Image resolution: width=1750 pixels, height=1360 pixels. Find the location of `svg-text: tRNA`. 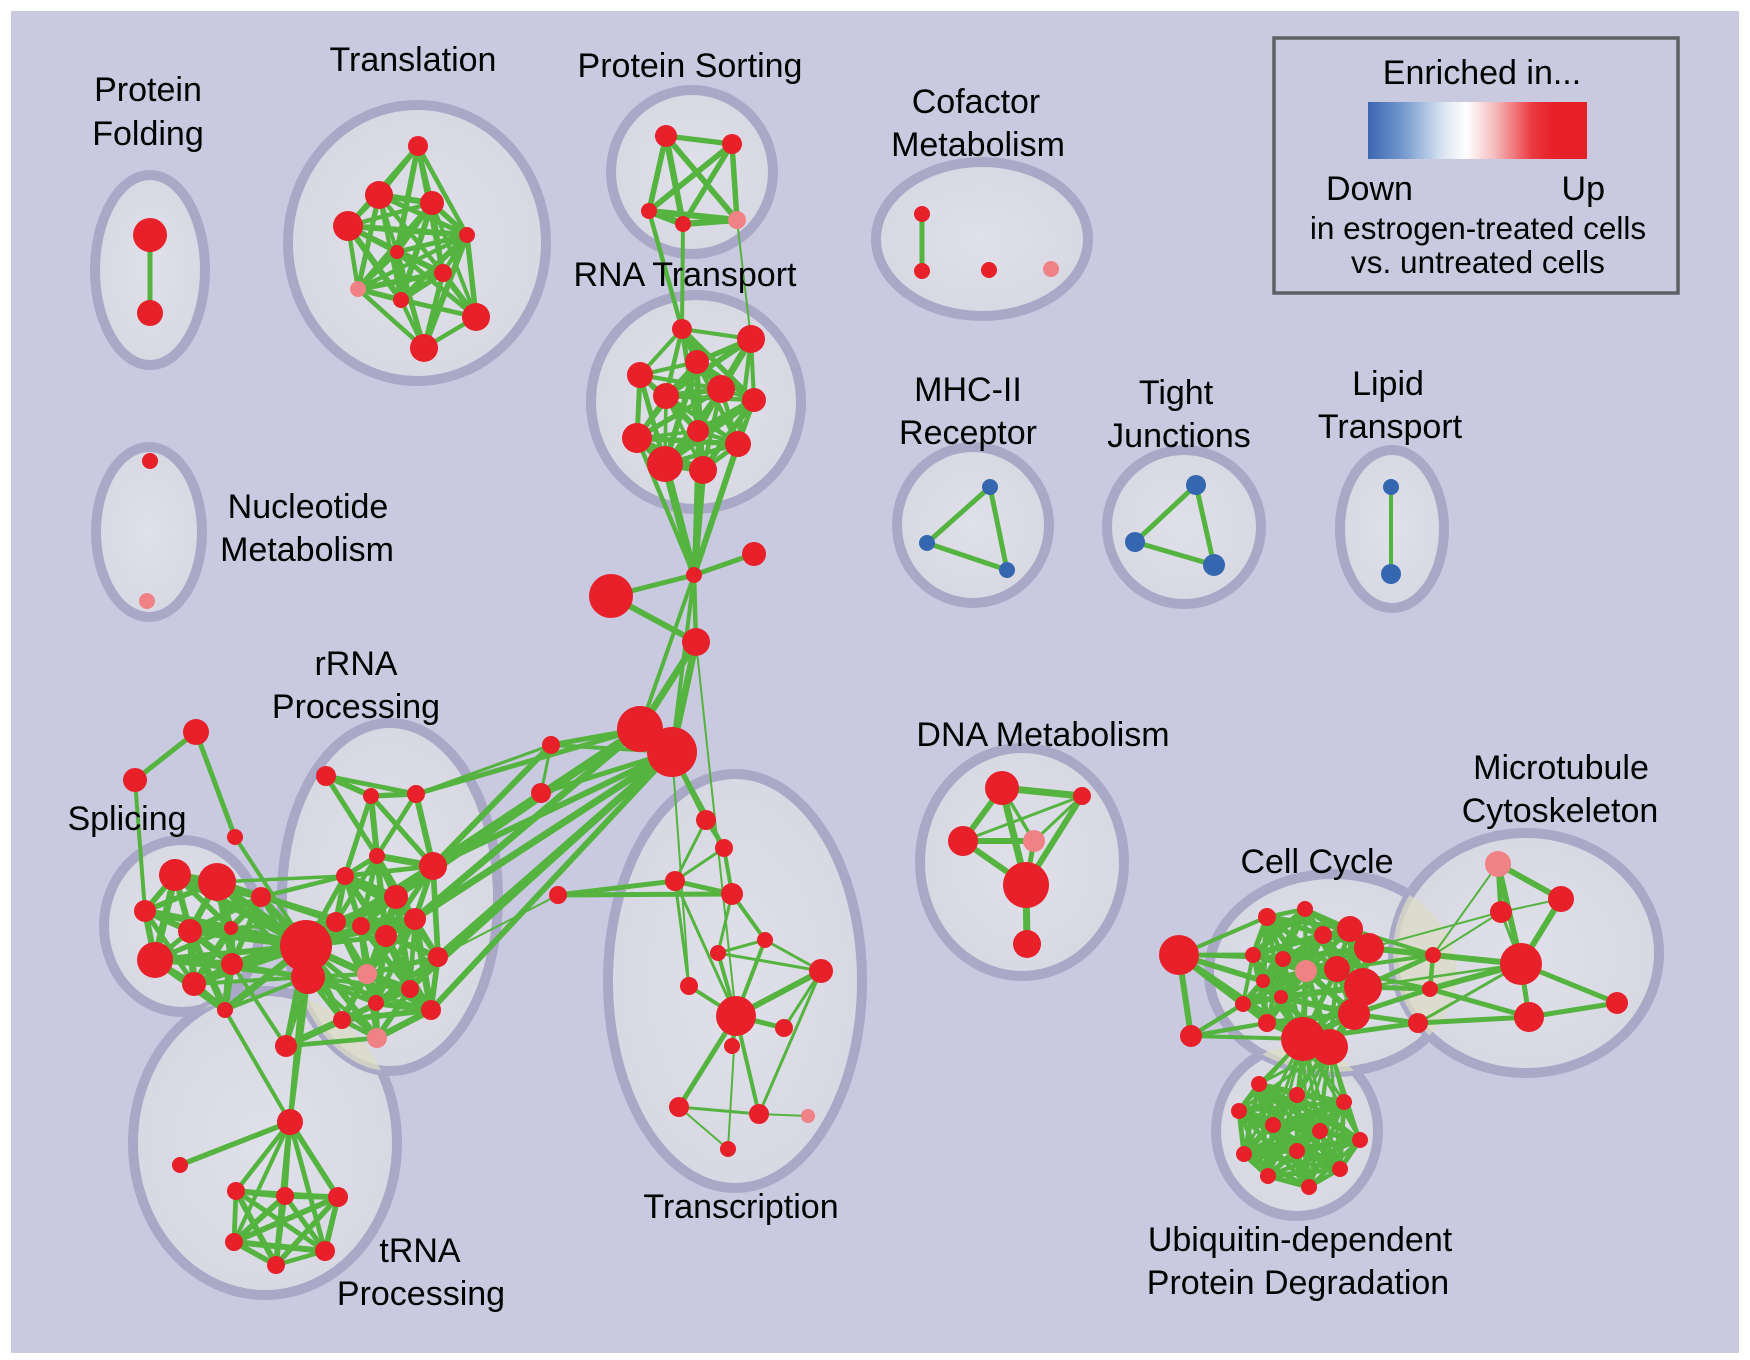

svg-text: tRNA is located at coordinates (420, 1251).